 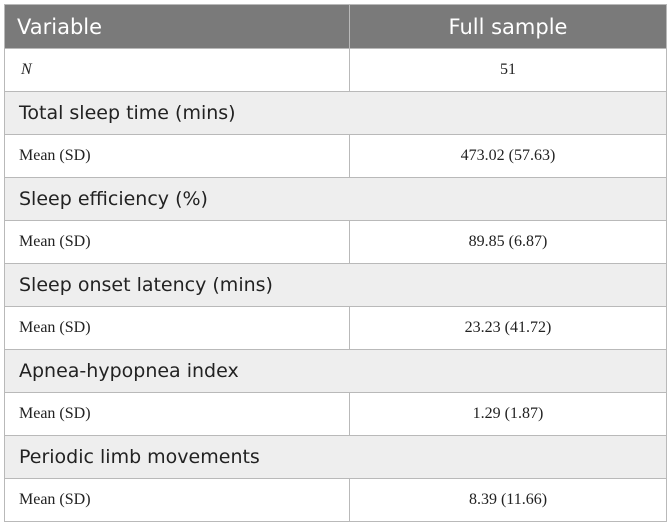 I want to click on section-title: Periodic limb movements, so click(x=335, y=457).